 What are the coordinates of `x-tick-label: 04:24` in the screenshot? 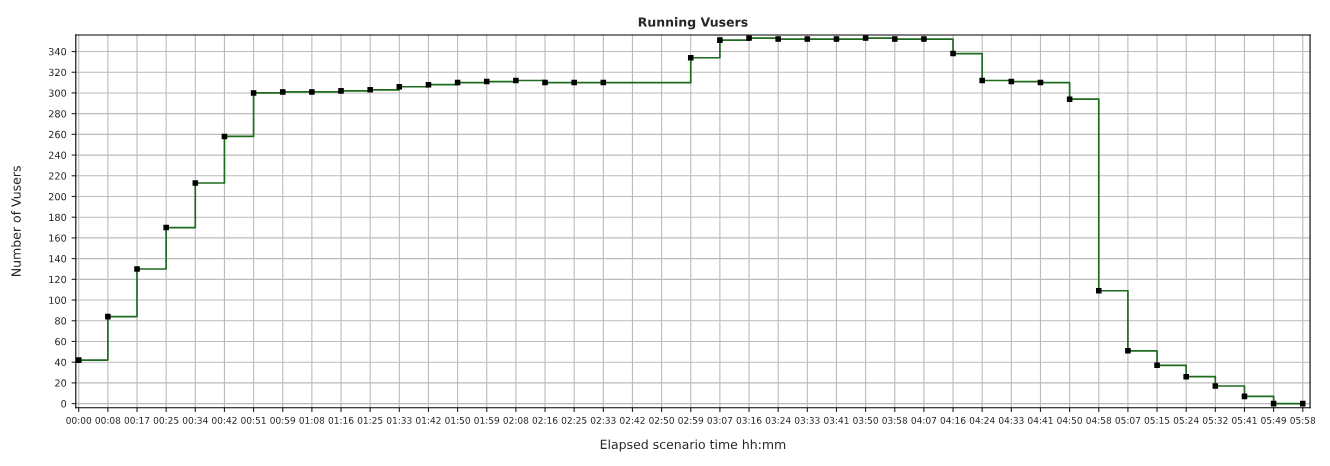 It's located at (982, 420).